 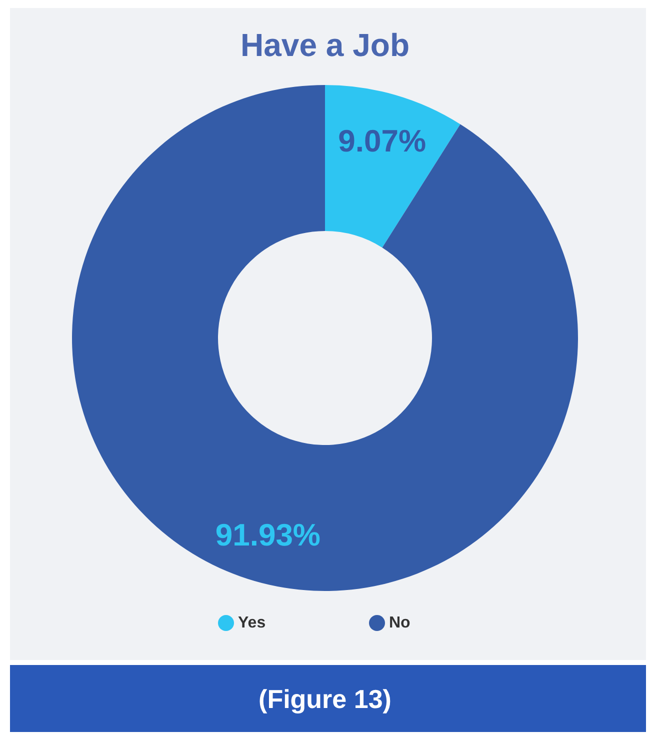 What do you see at coordinates (400, 623) in the screenshot?
I see `legend-label: No` at bounding box center [400, 623].